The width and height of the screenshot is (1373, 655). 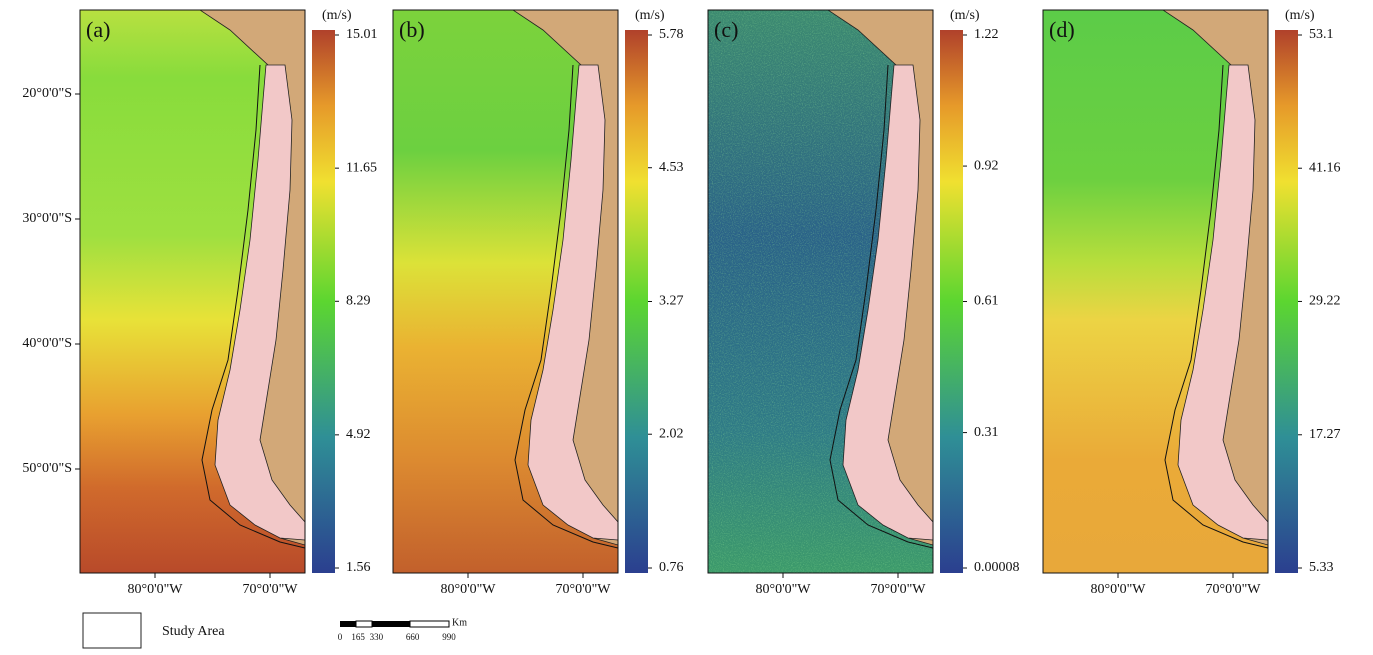 I want to click on colorbar-tick-label: 8.29, so click(x=358, y=301).